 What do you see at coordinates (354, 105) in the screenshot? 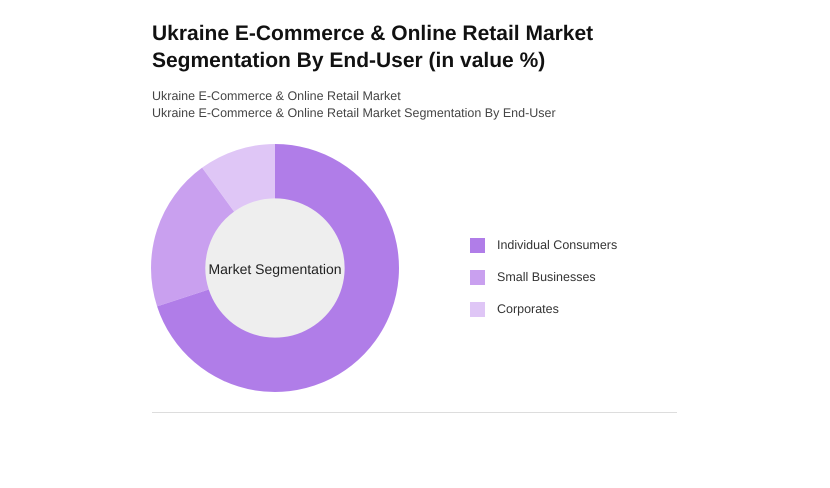
I see `chart-subtitle: Ukraine E-Commerce & Online Retail Market Ukraine E-Commerce & Online Retail Market Segmentation By End-User` at bounding box center [354, 105].